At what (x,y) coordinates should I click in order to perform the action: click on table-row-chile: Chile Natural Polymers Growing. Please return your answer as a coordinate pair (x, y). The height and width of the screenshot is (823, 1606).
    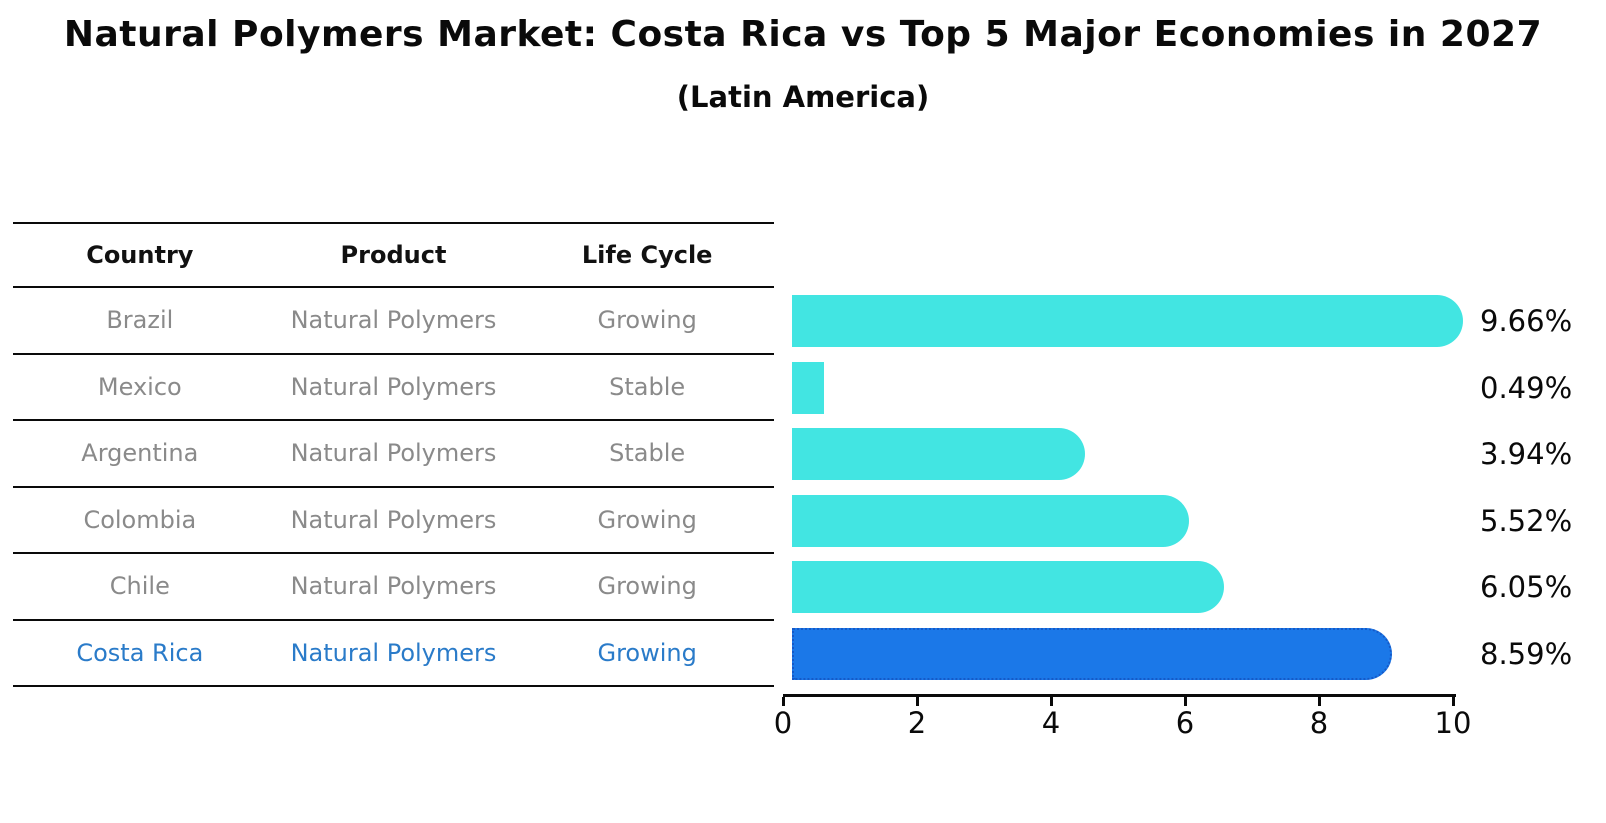
    Looking at the image, I should click on (393, 587).